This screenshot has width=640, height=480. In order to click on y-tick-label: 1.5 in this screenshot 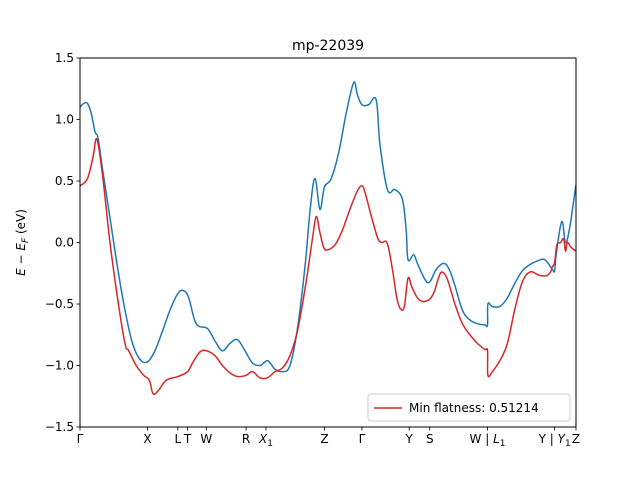, I will do `click(64, 58)`.